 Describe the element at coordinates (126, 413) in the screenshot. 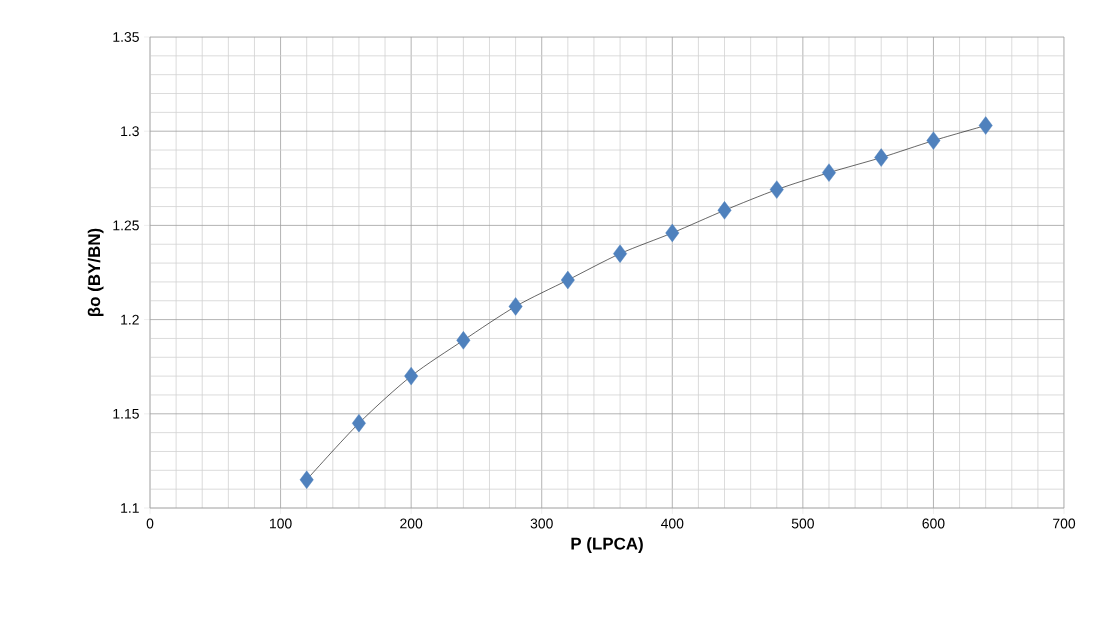

I see `y-tick-label: 1.15` at that location.